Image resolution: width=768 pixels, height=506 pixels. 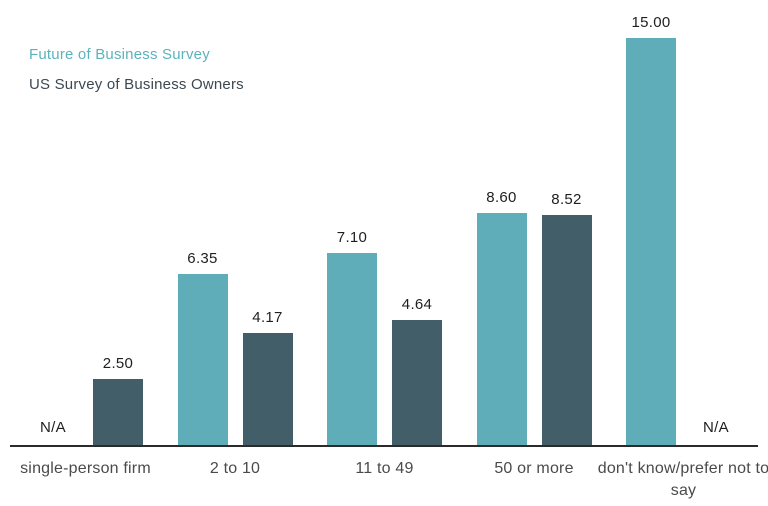 I want to click on bar-group: 8.60 8.52 50 or more, so click(x=534, y=238).